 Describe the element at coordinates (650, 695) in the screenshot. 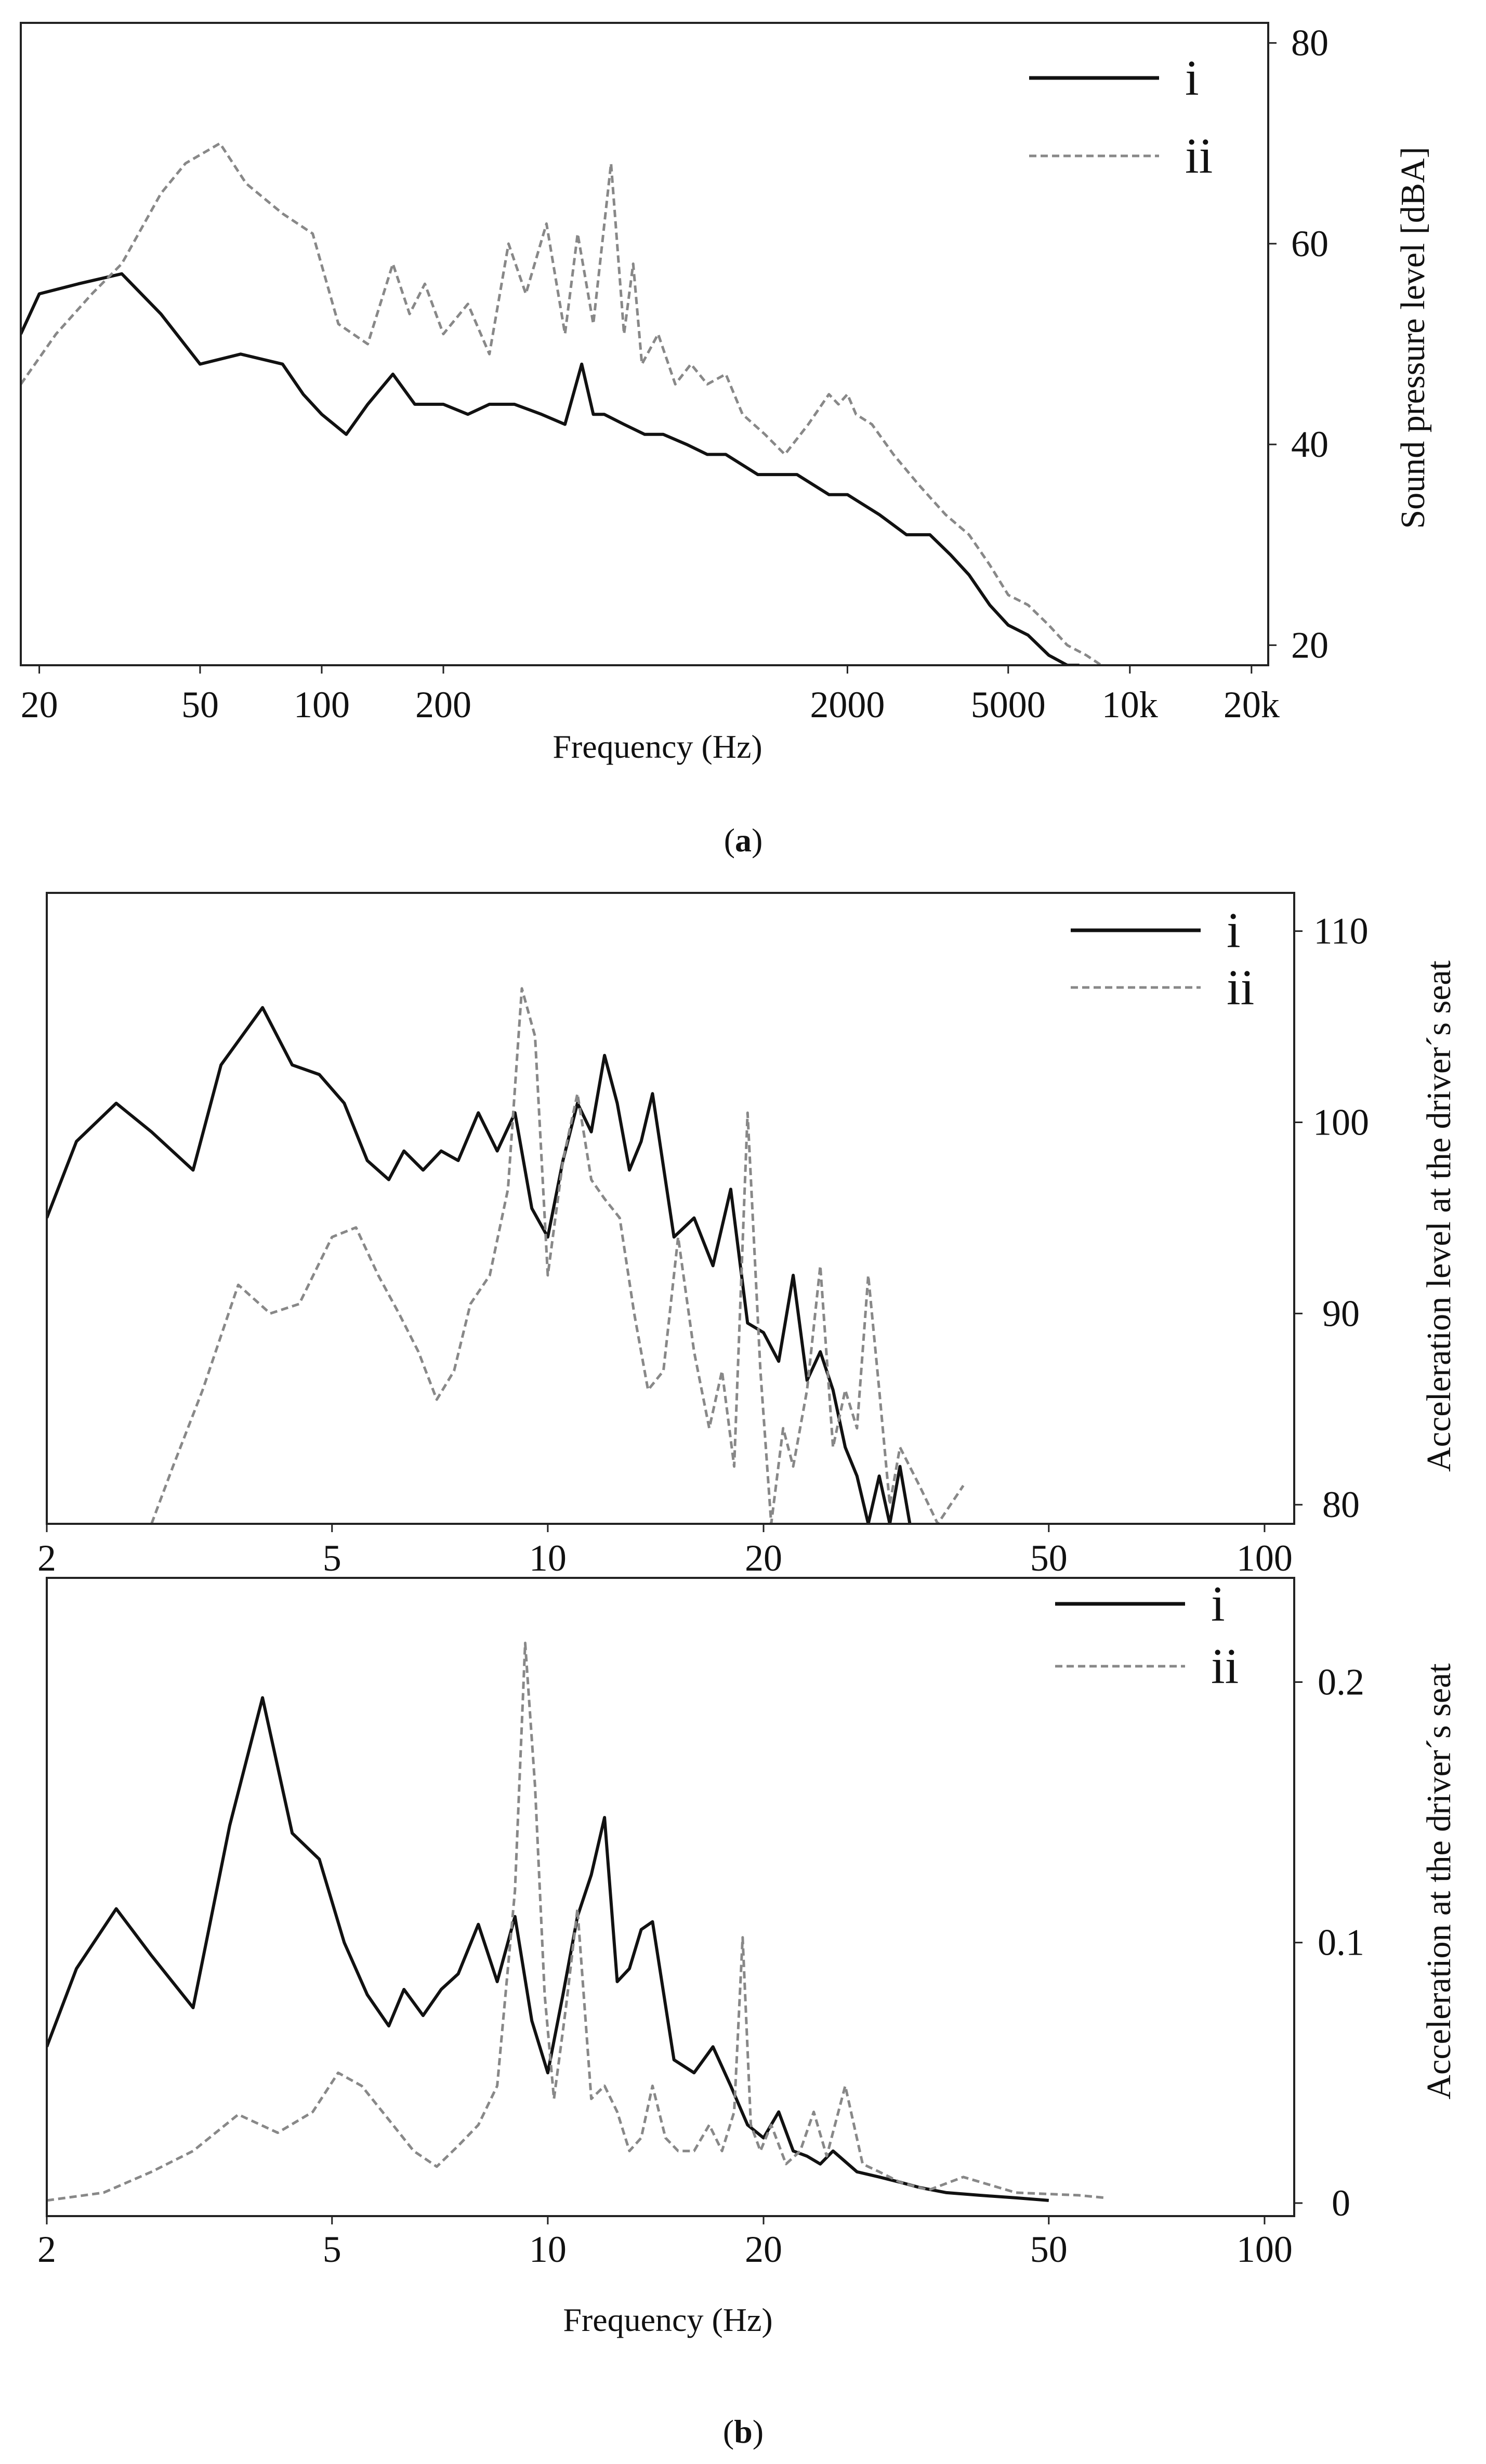

I see `panel-a-x-ticks: 20 50 100 200 2000 5000 10k 20k` at that location.